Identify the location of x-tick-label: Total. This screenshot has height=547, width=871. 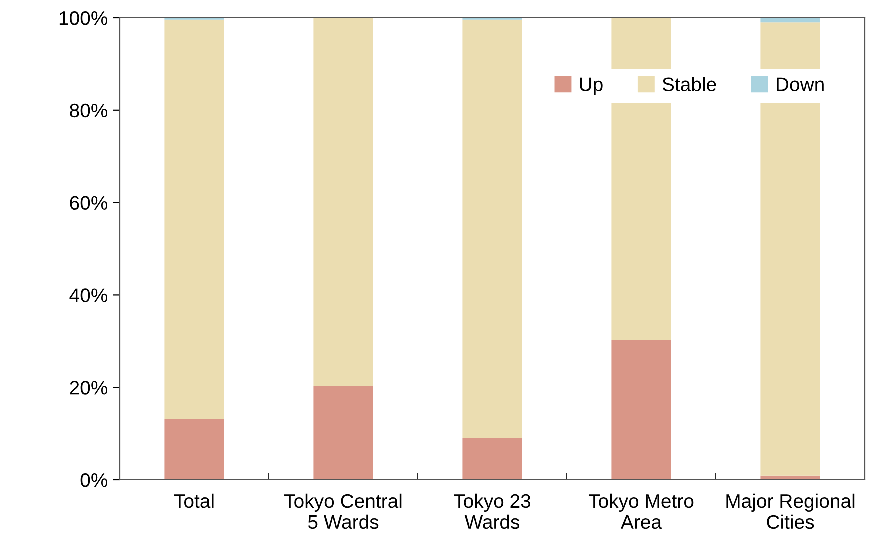
(194, 501).